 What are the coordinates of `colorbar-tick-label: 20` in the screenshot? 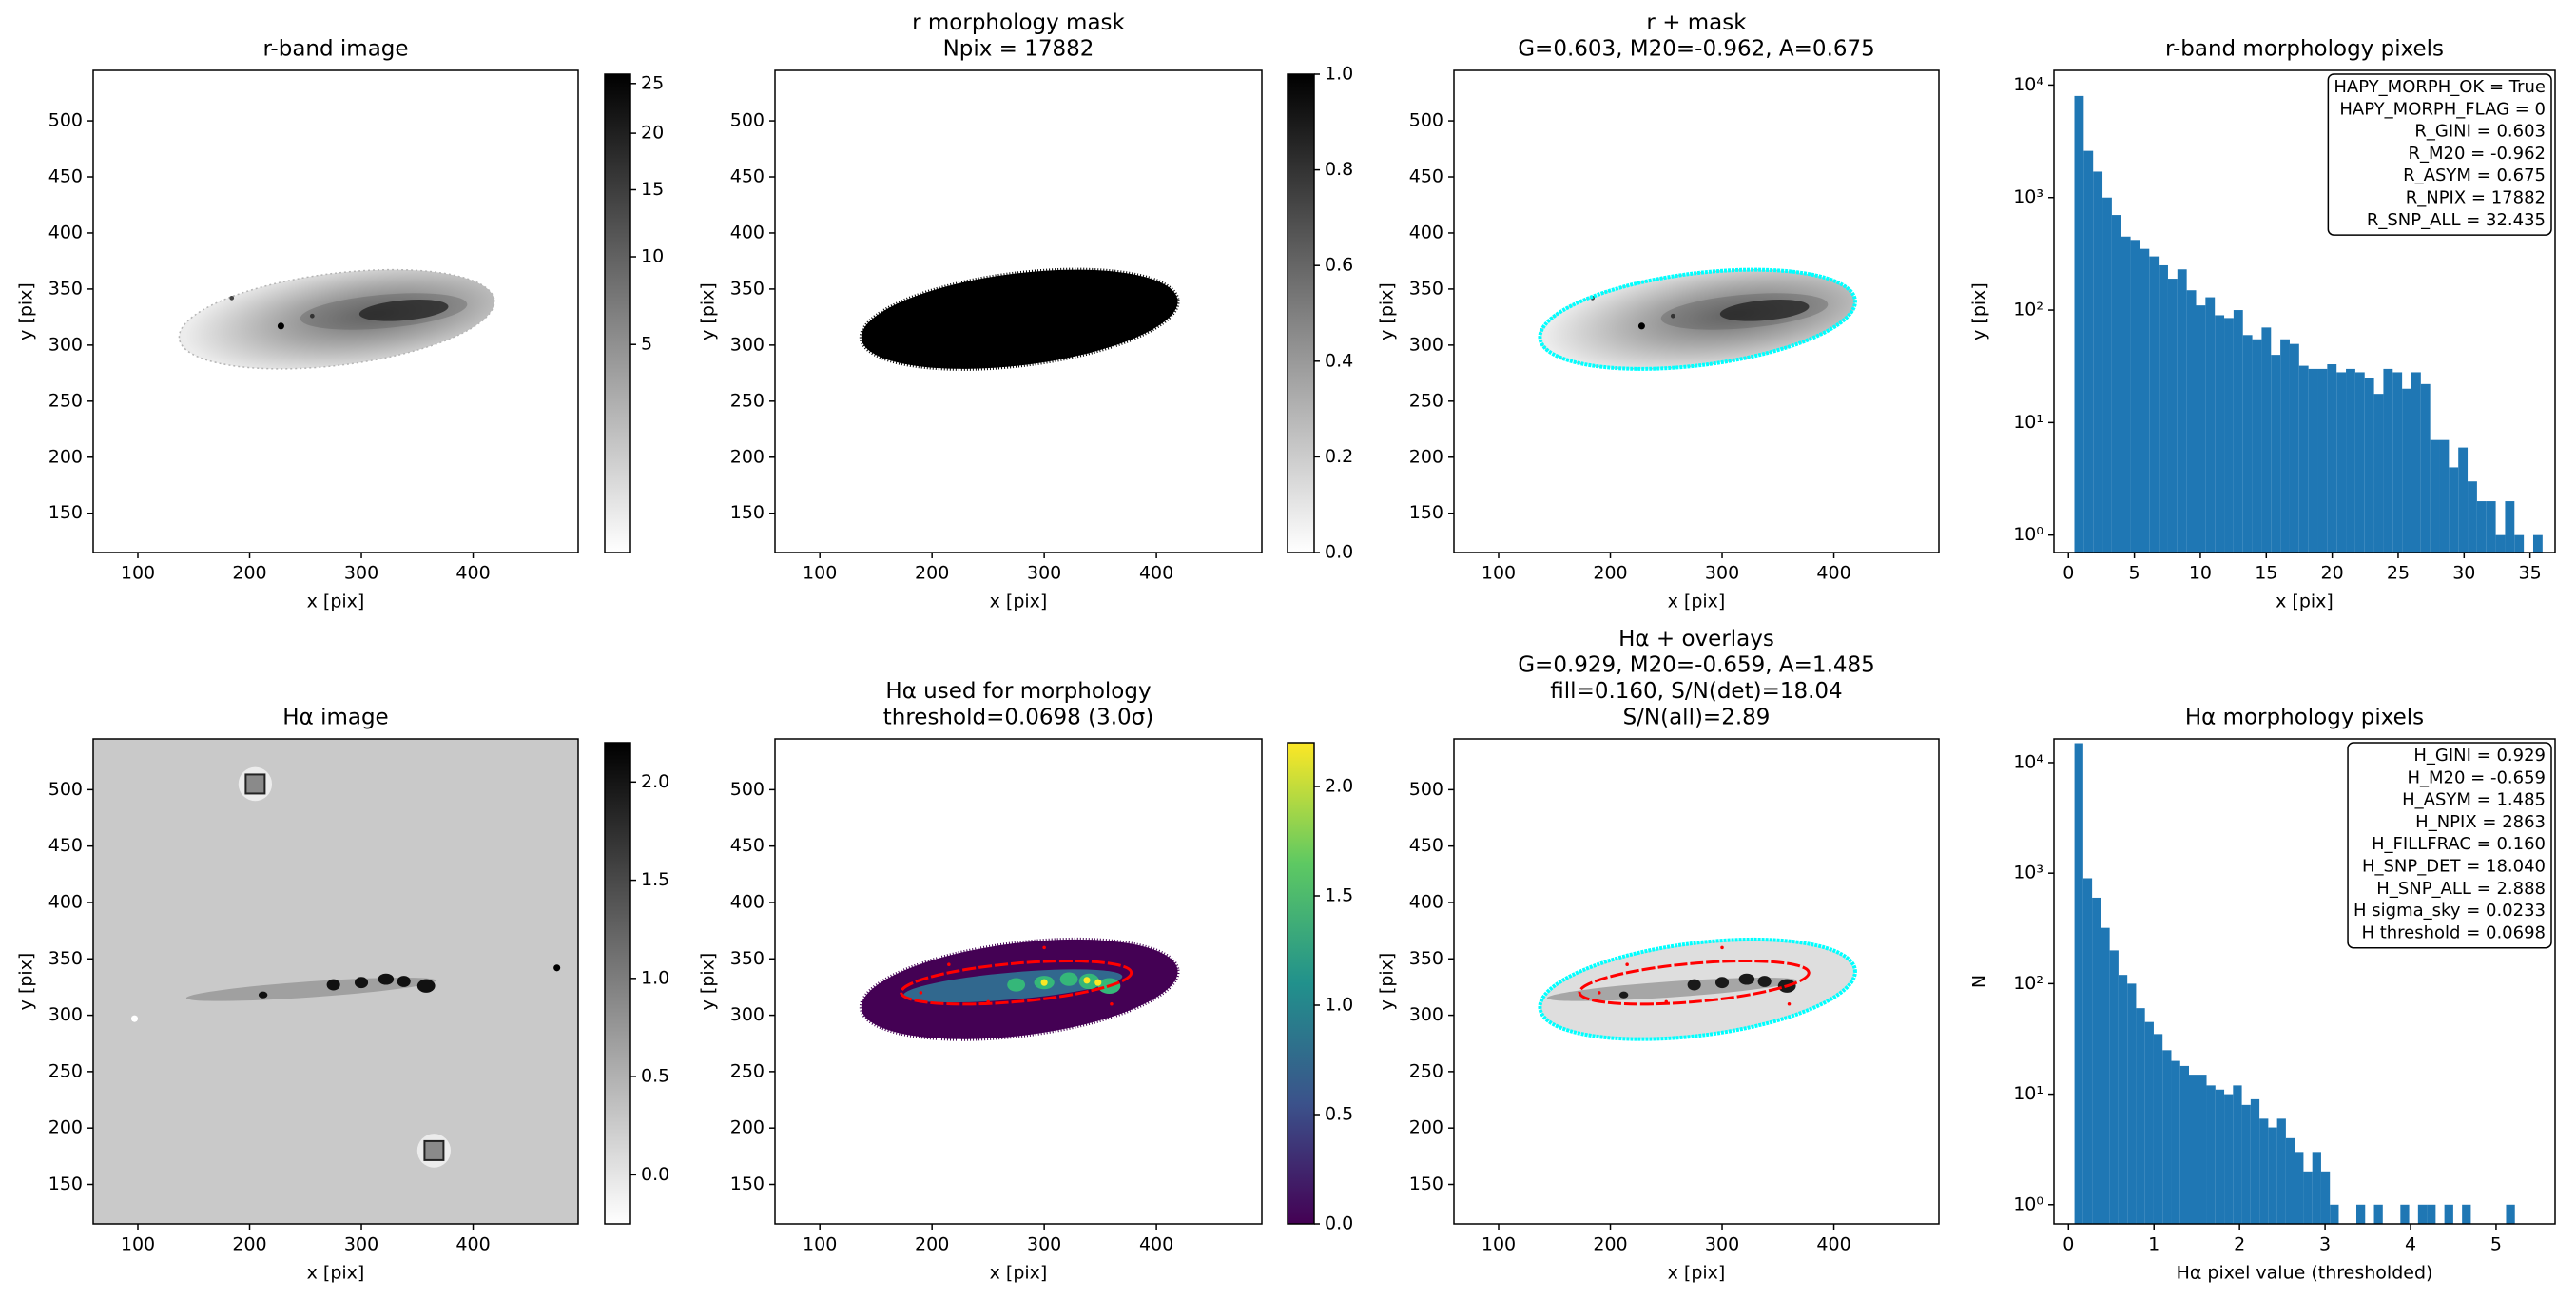 It's located at (652, 134).